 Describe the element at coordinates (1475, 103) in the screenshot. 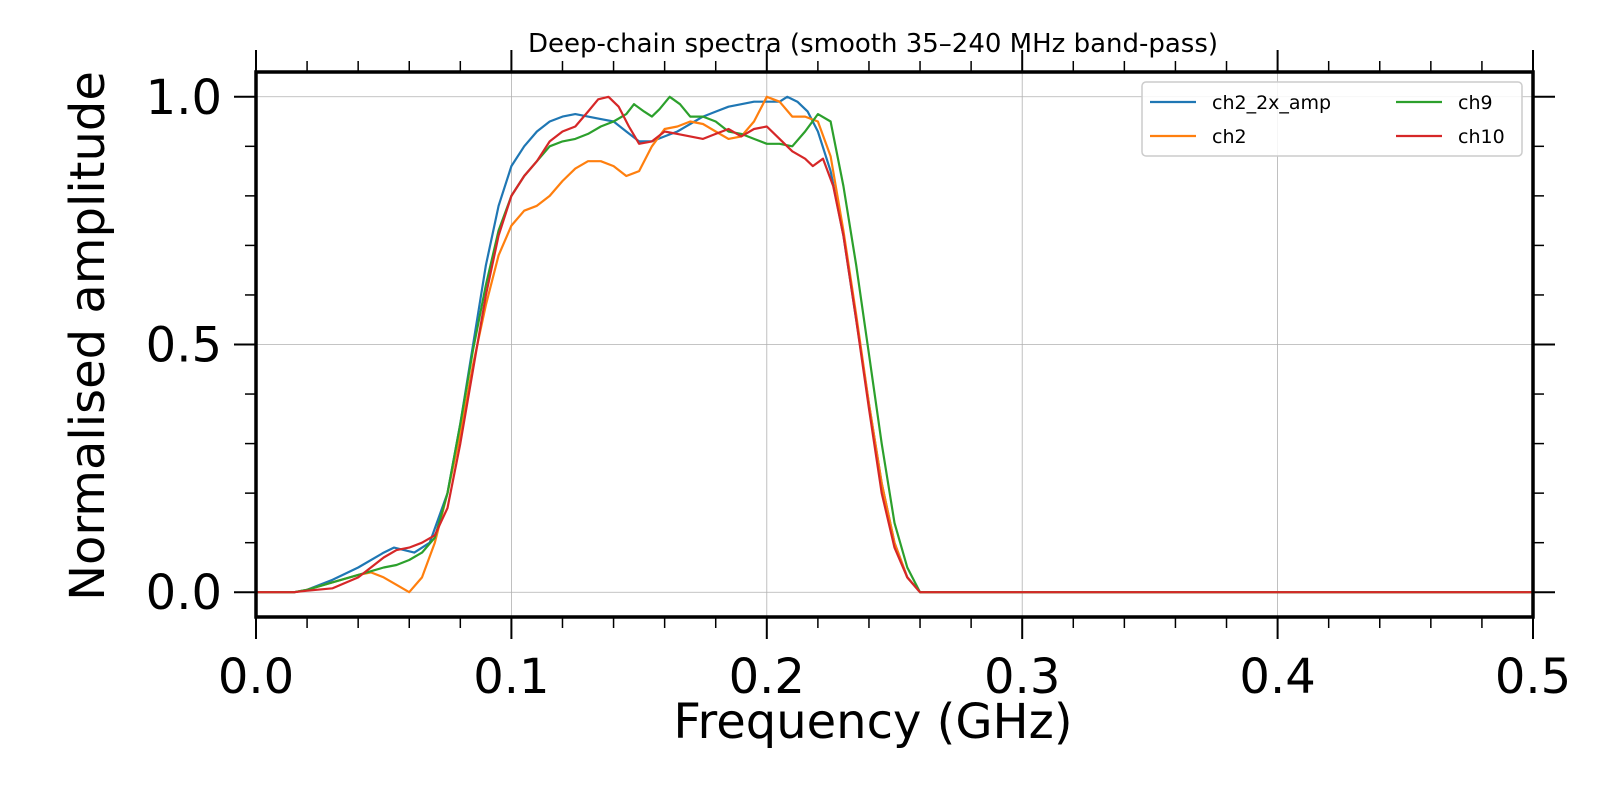

I see `legend-label-ch9: ch9` at that location.